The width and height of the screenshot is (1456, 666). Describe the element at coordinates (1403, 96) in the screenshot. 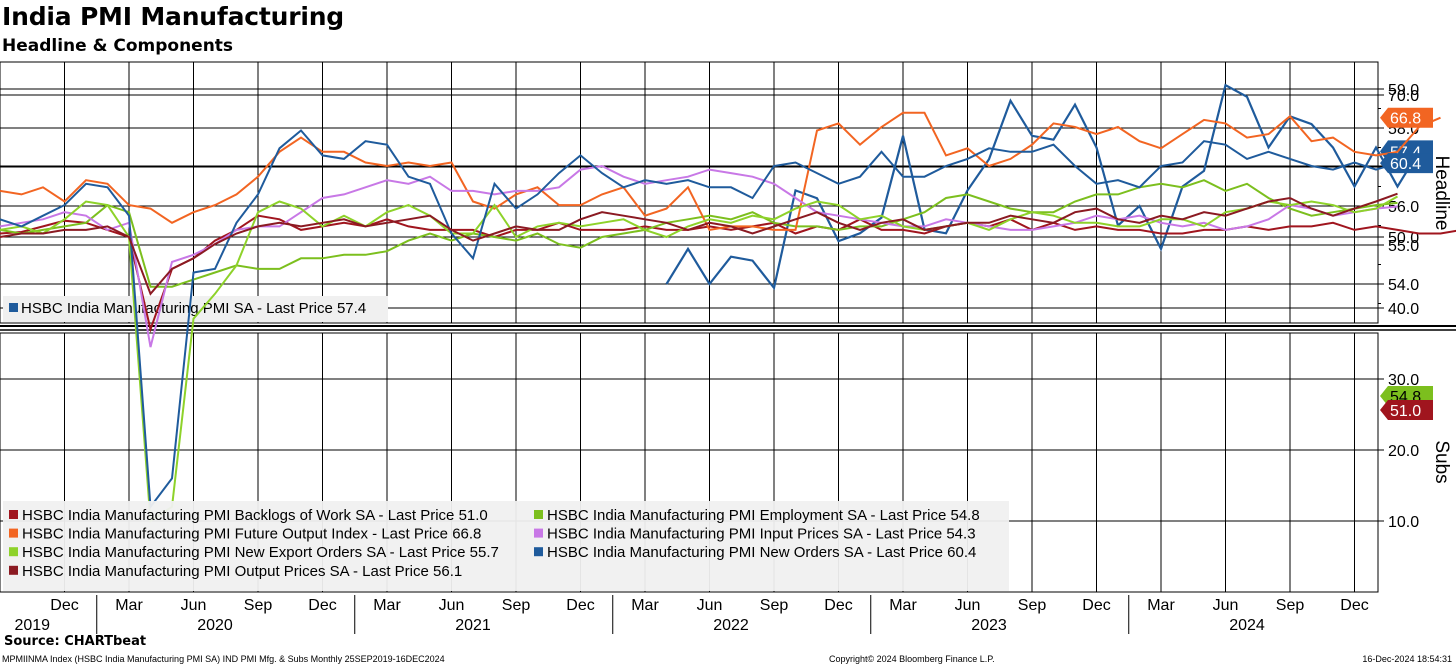

I see `subs-ytick-label: 70.0` at that location.